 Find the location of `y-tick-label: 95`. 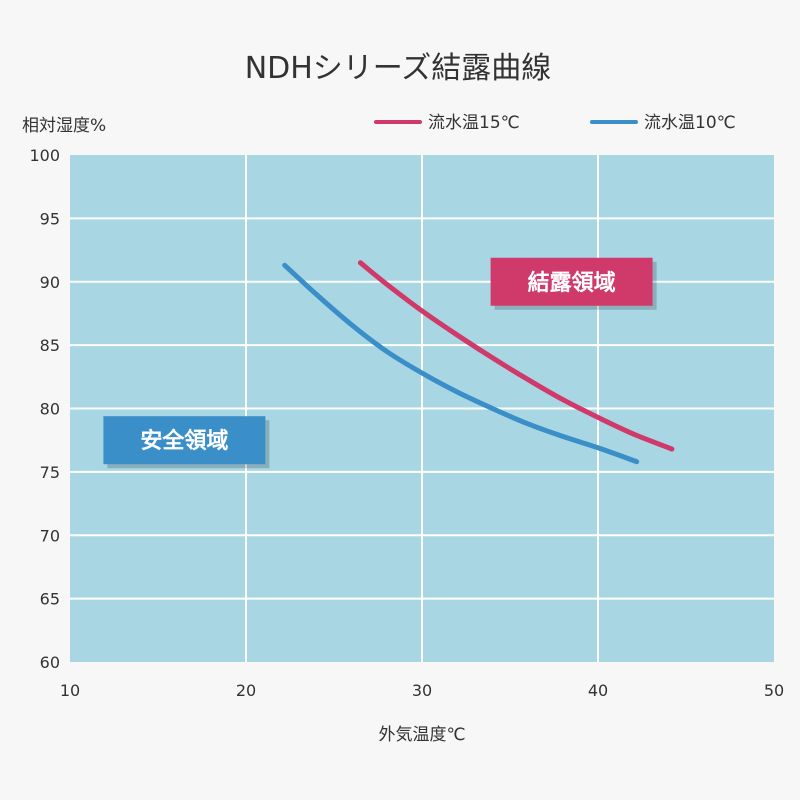

y-tick-label: 95 is located at coordinates (50, 218).